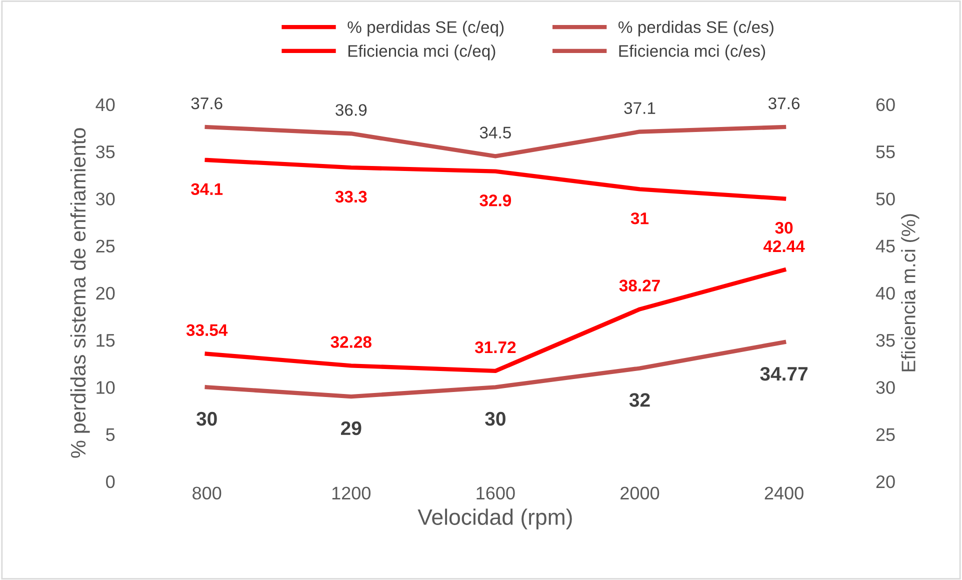 The image size is (962, 580). Describe the element at coordinates (351, 342) in the screenshot. I see `data-label: 32.28` at that location.